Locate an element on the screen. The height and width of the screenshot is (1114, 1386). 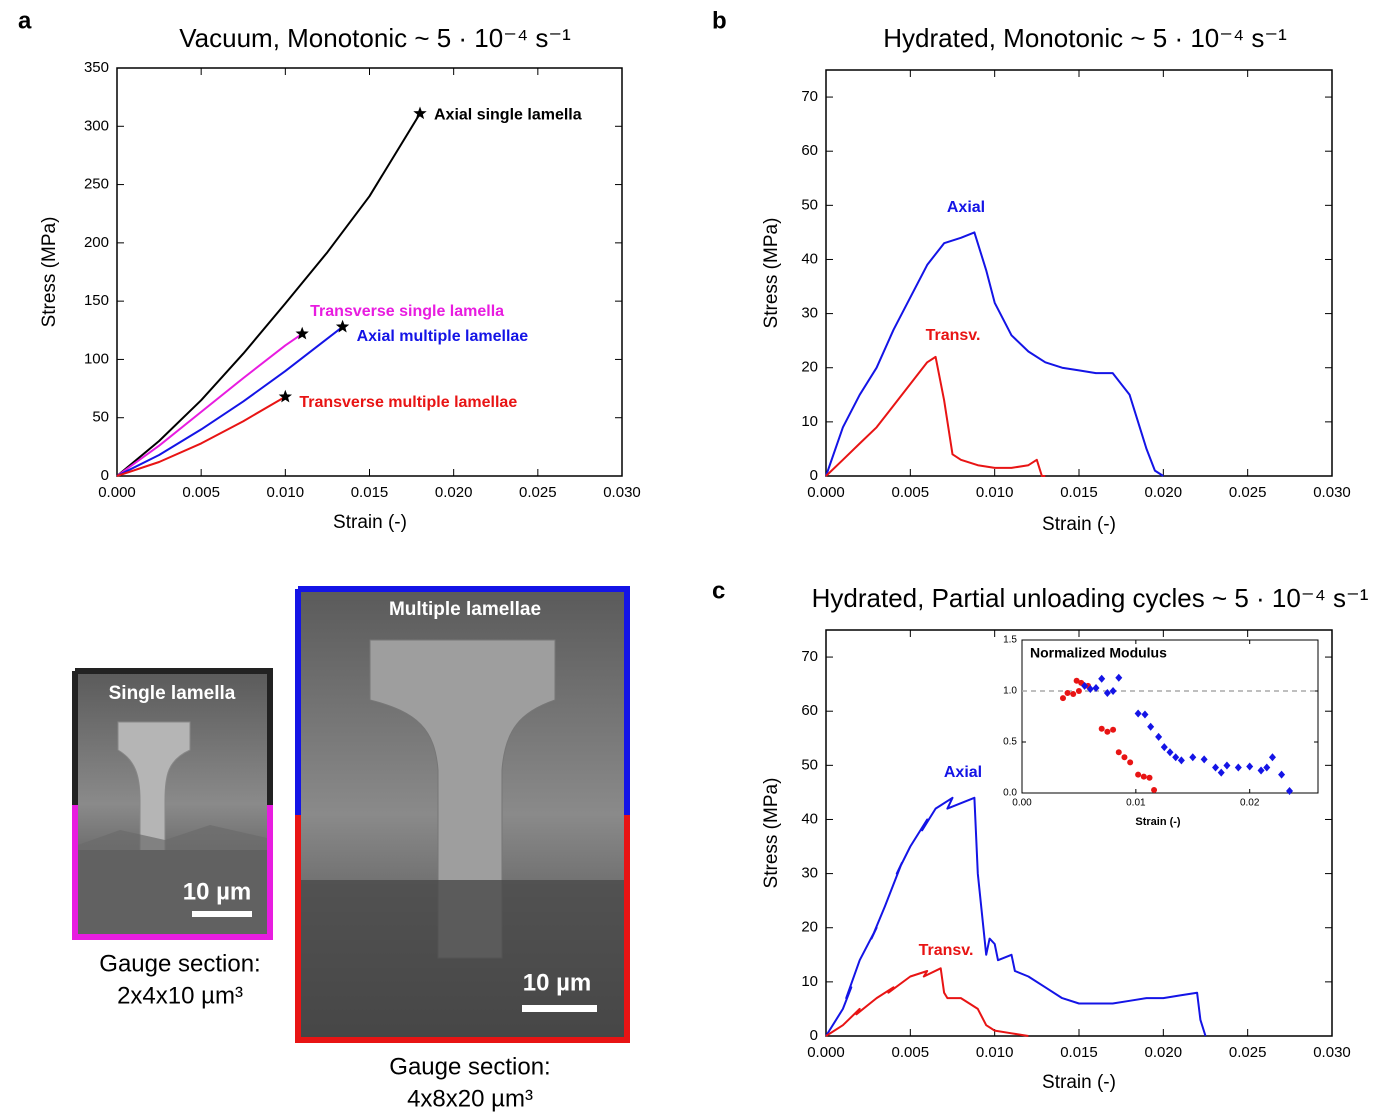
series-label: Transverse multiple lamellae is located at coordinates (408, 402).